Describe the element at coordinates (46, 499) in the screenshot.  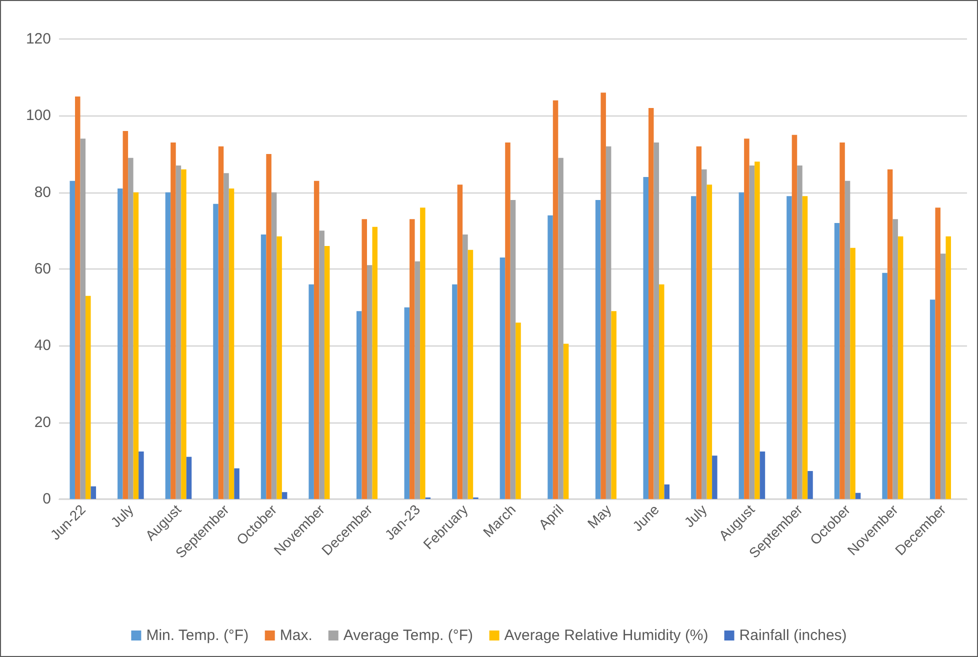
I see `y-tick-label: 0` at that location.